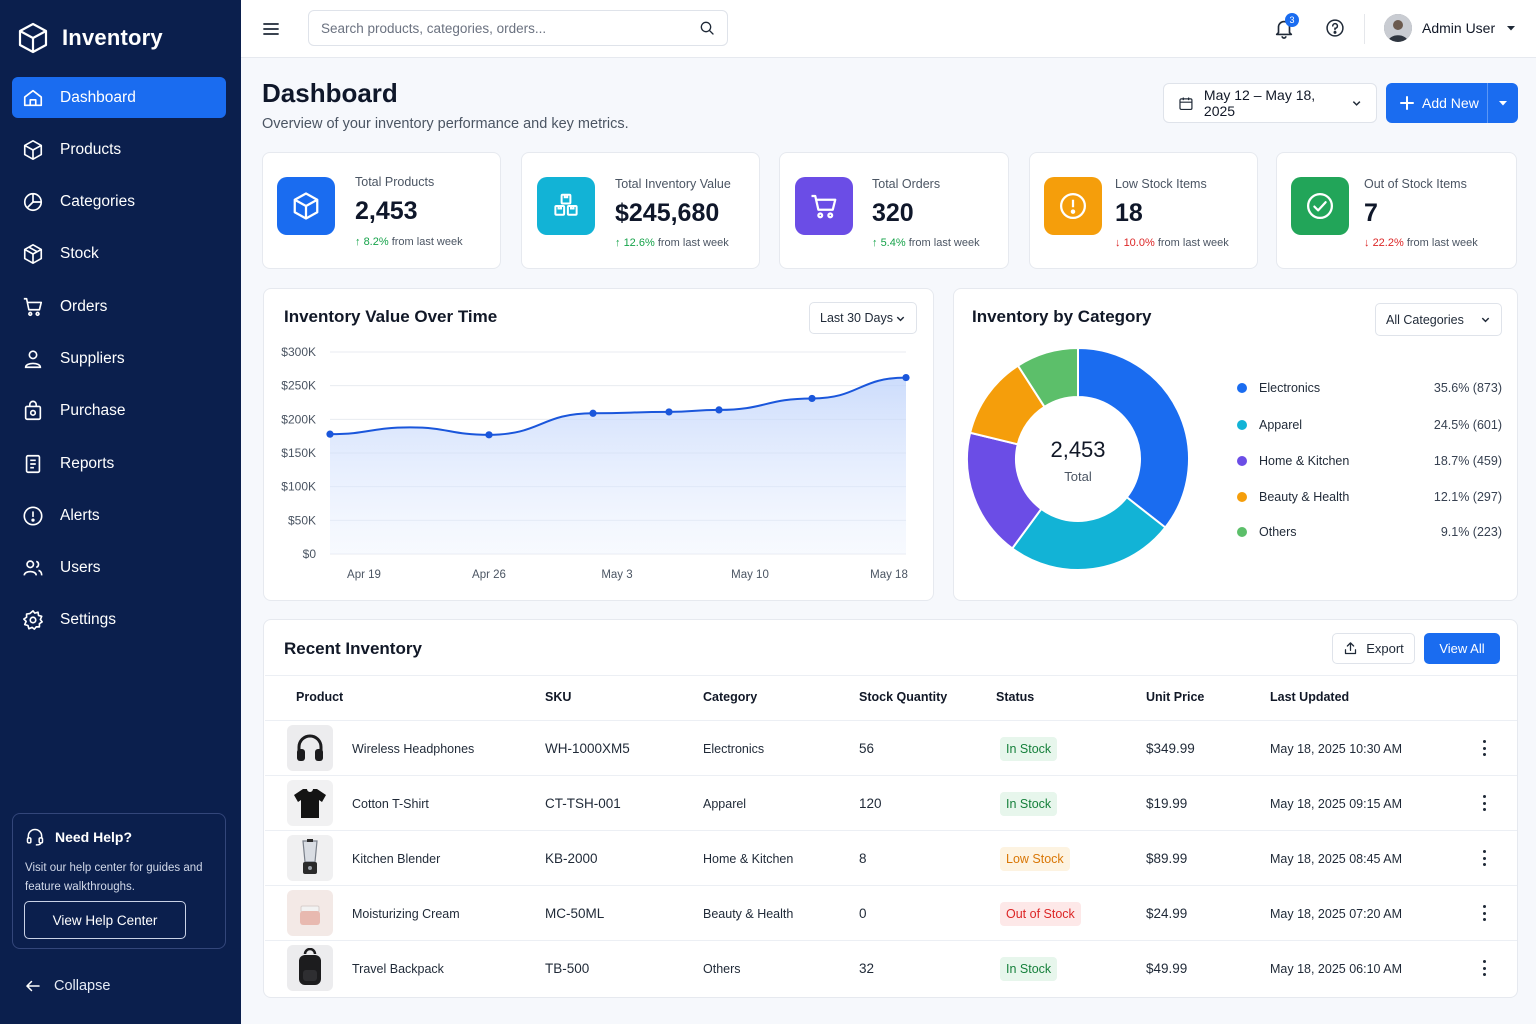 This screenshot has height=1024, width=1536. Describe the element at coordinates (119, 202) in the screenshot. I see `sidebar-item-categories: Categories` at that location.